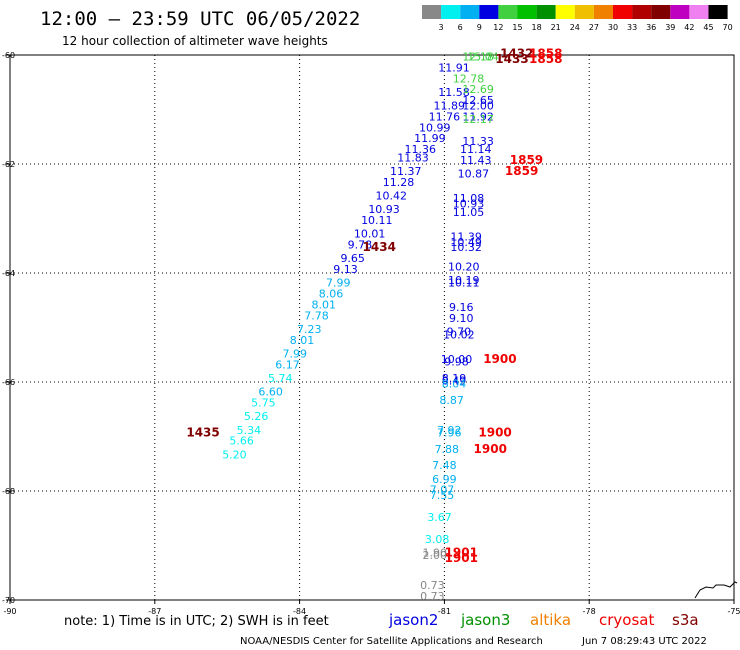  What do you see at coordinates (469, 212) in the screenshot?
I see `swh-value: 11.05` at bounding box center [469, 212].